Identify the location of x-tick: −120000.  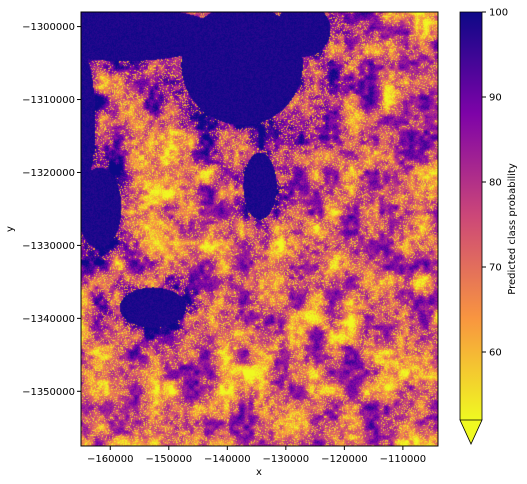
(344, 455).